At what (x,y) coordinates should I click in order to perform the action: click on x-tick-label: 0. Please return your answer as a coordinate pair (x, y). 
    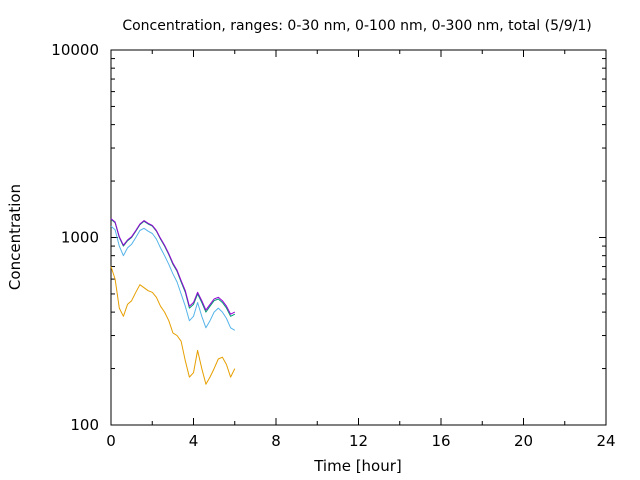
    Looking at the image, I should click on (111, 441).